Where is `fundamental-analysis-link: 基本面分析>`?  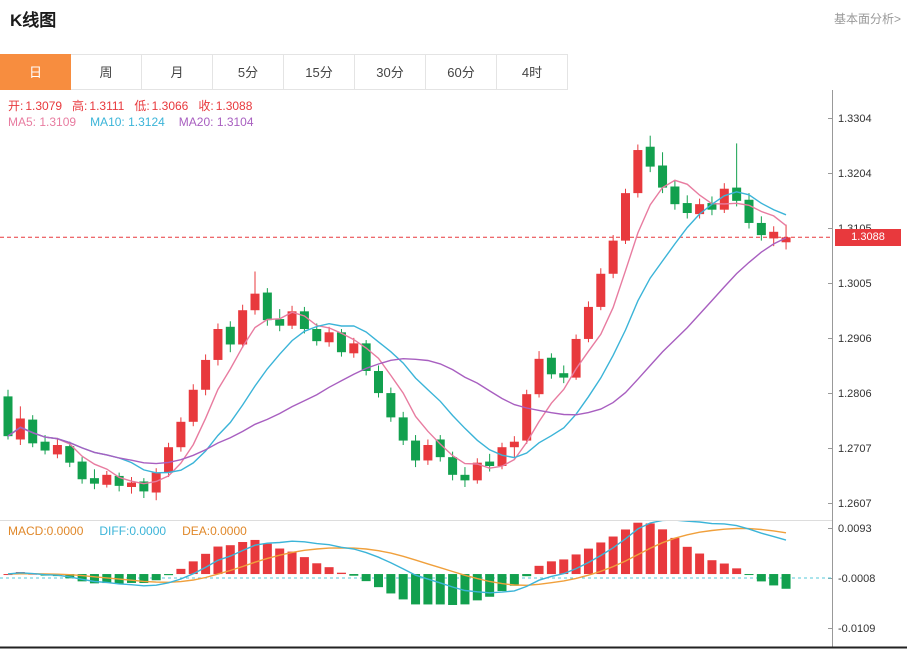 fundamental-analysis-link: 基本面分析> is located at coordinates (867, 19).